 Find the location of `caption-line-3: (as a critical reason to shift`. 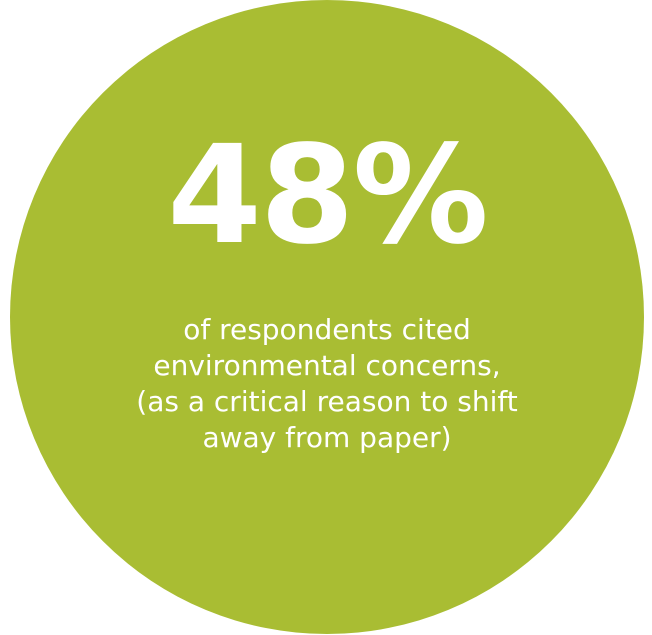

caption-line-3: (as a critical reason to shift is located at coordinates (327, 401).